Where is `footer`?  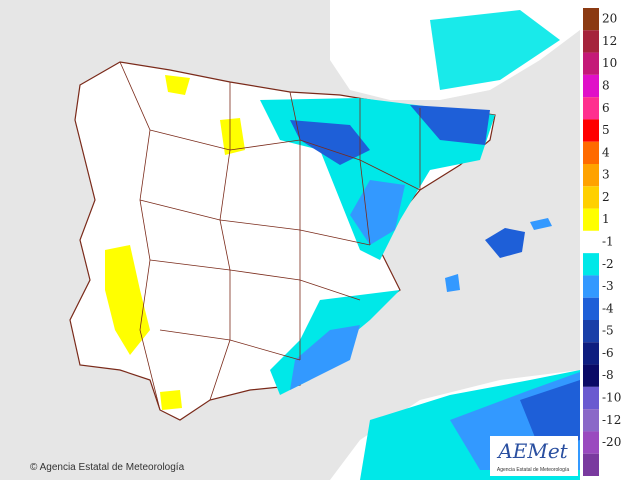
footer is located at coordinates (290, 490).